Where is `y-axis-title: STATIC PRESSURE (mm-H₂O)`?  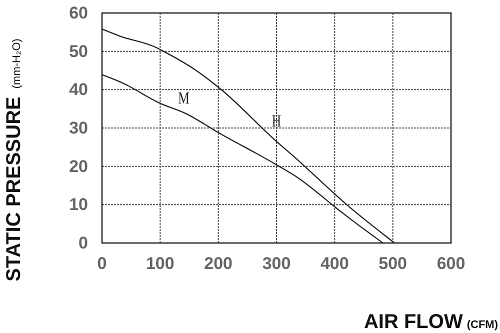 y-axis-title: STATIC PRESSURE (mm-H₂O) is located at coordinates (14, 160).